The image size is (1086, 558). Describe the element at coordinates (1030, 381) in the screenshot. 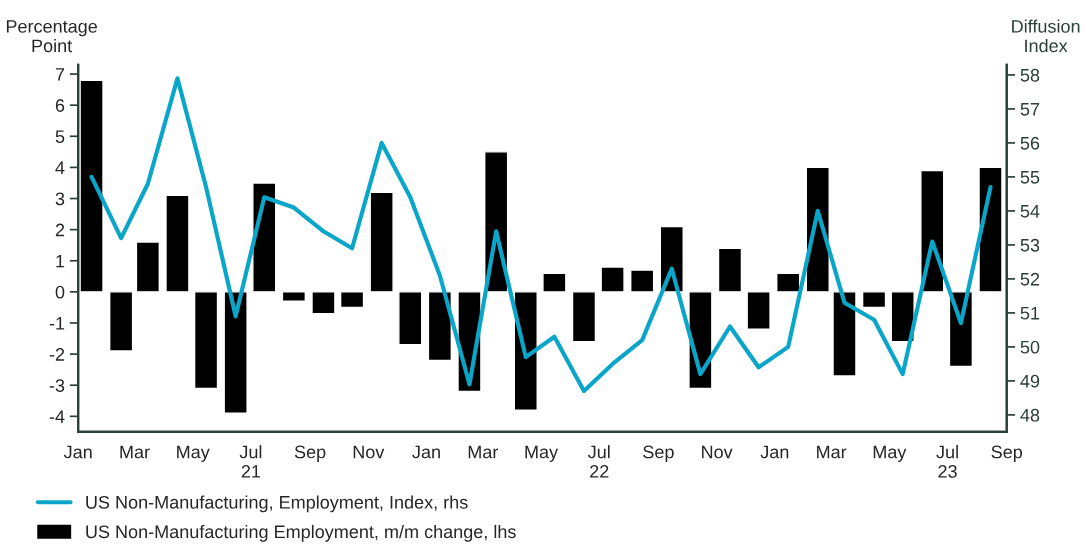

I see `y2-tick-label: 49` at that location.